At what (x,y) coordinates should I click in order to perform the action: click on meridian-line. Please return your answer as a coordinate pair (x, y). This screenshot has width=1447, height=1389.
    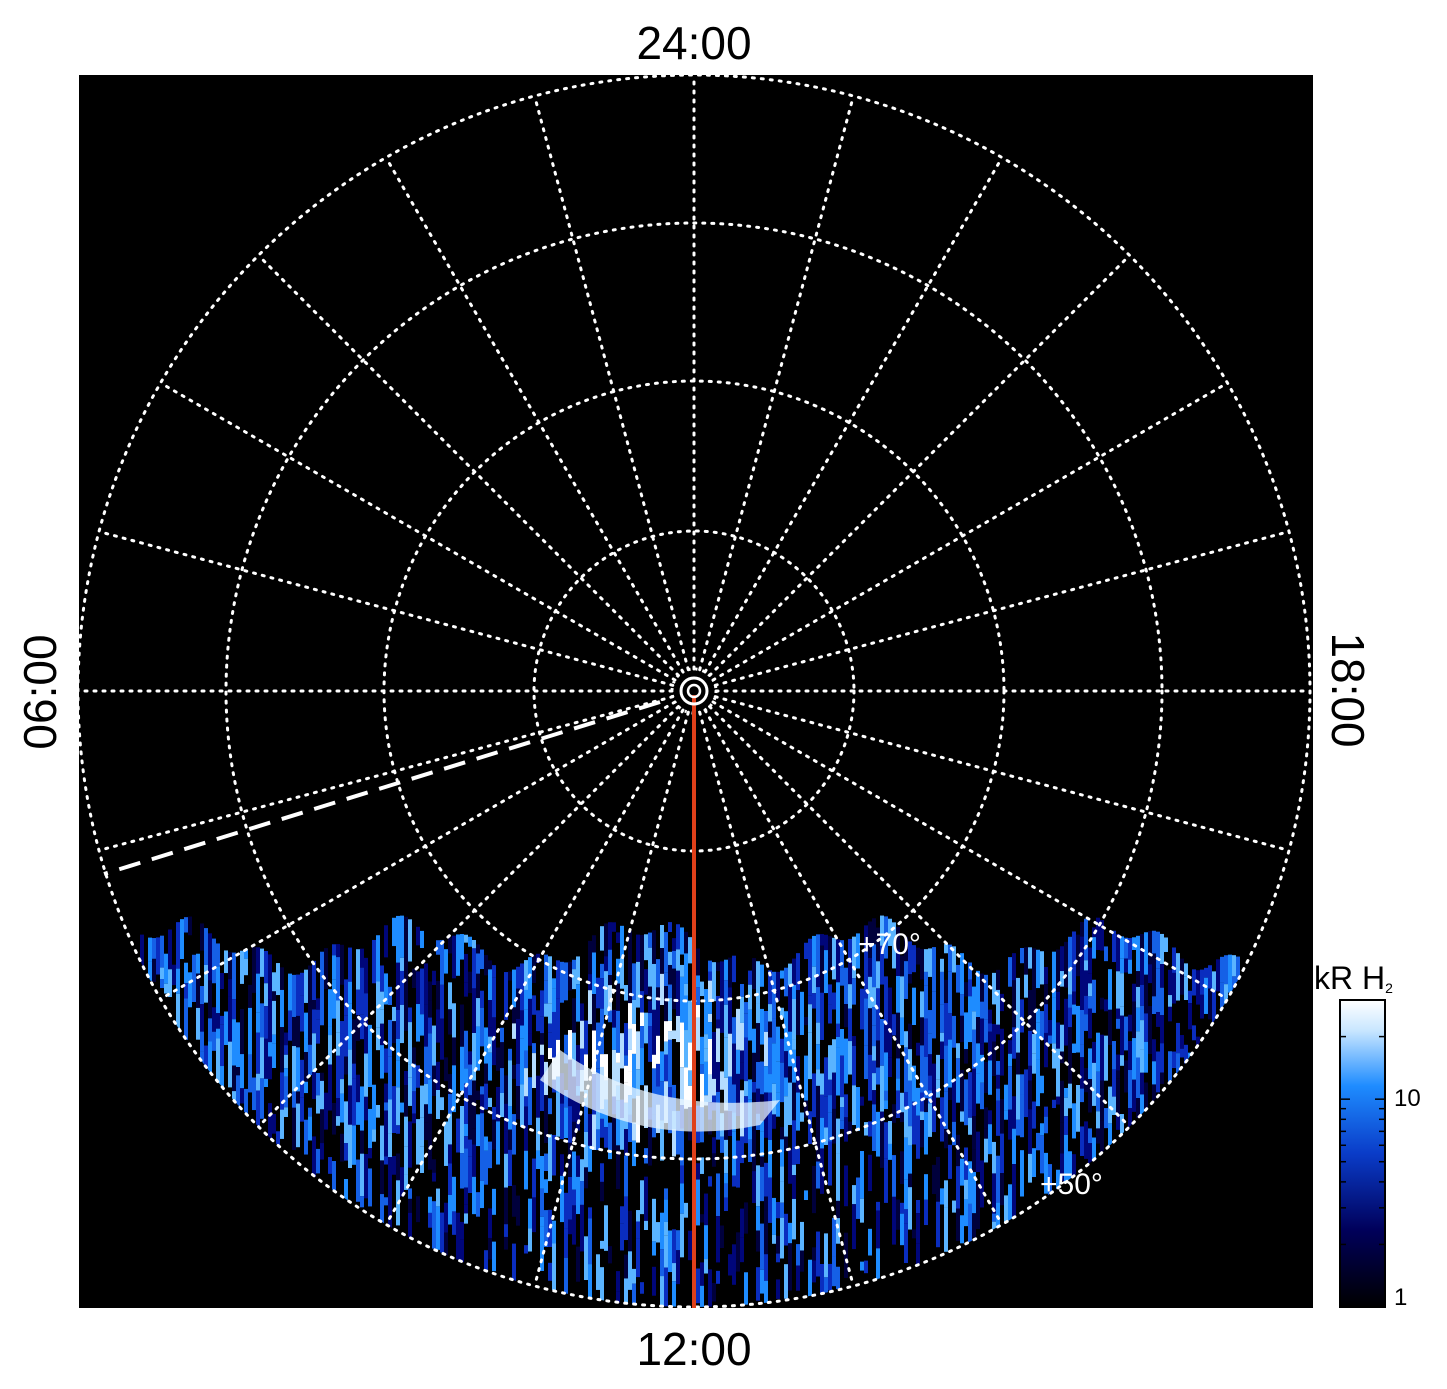
    Looking at the image, I should click on (418, 531).